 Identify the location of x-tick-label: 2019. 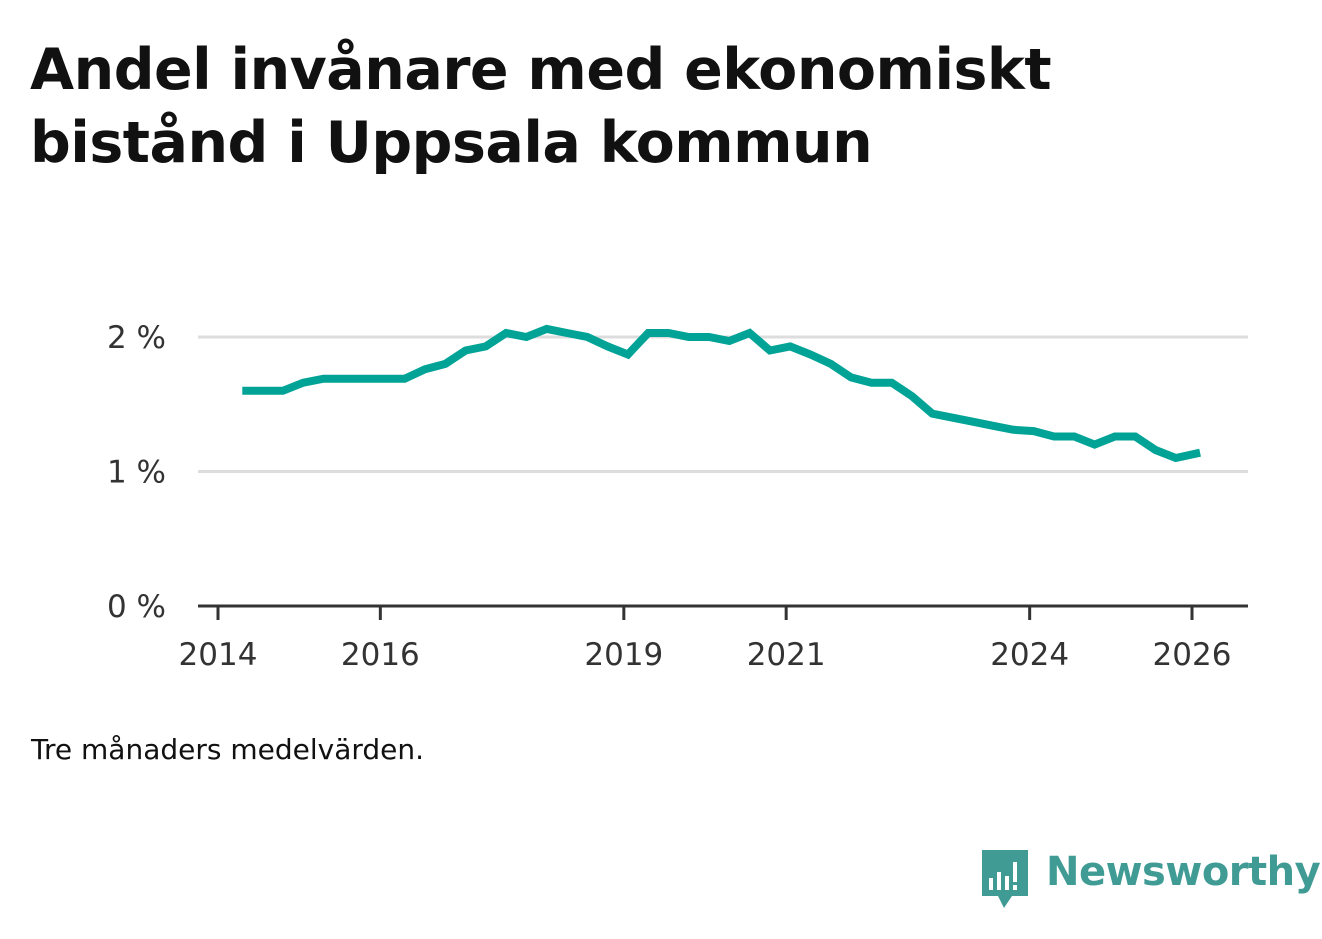
(623, 655).